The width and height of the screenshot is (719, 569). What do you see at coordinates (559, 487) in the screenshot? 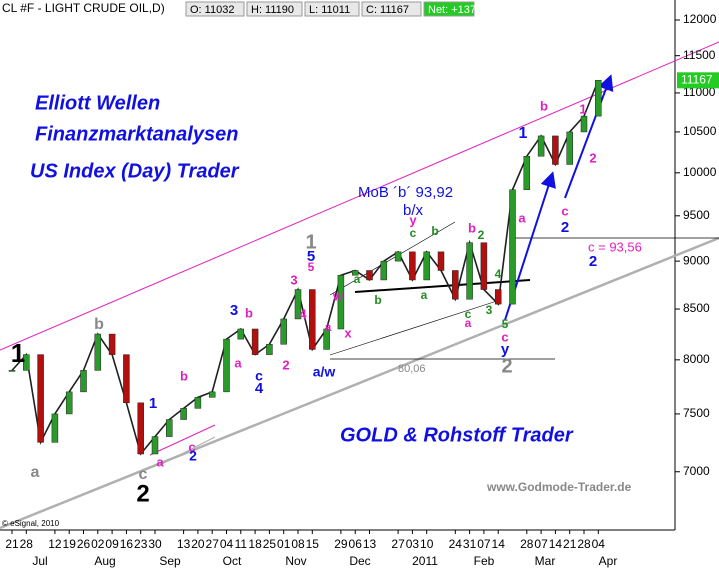
I see `source: www.Godmode-Trader.de` at bounding box center [559, 487].